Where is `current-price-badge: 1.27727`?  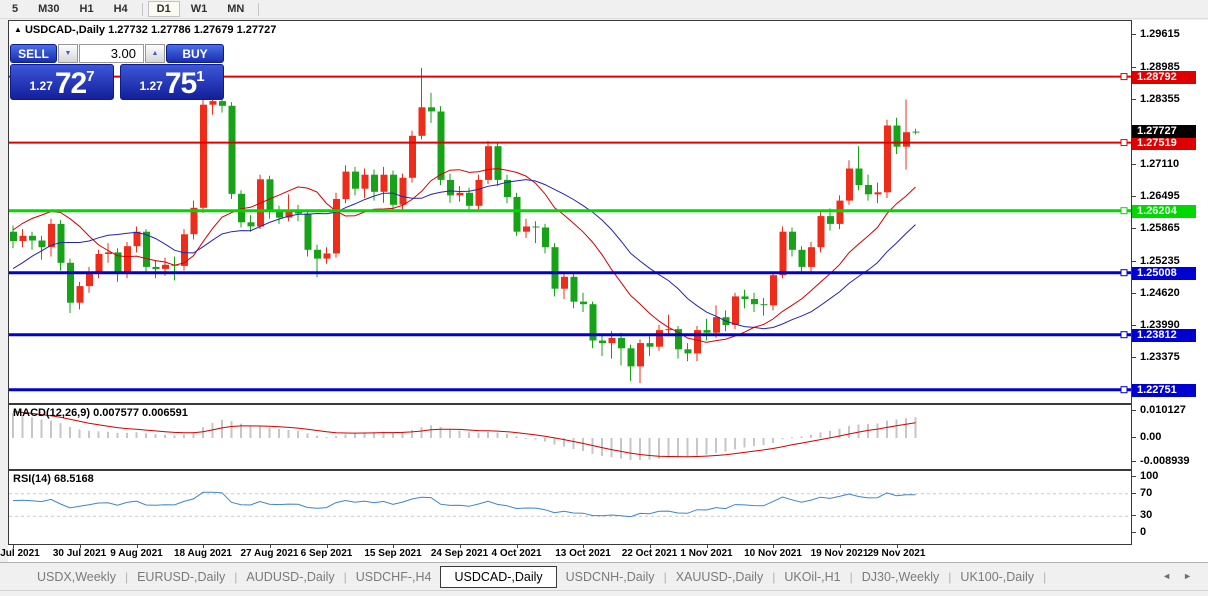 current-price-badge: 1.27727 is located at coordinates (1164, 131).